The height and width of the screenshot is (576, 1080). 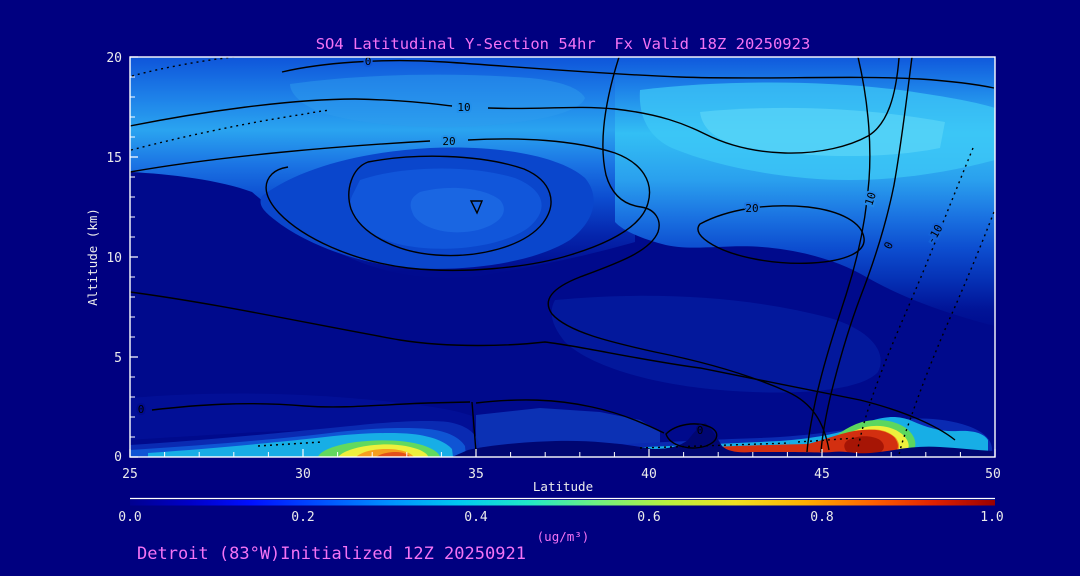 What do you see at coordinates (476, 517) in the screenshot?
I see `cb-tick-0.4: 0.4` at bounding box center [476, 517].